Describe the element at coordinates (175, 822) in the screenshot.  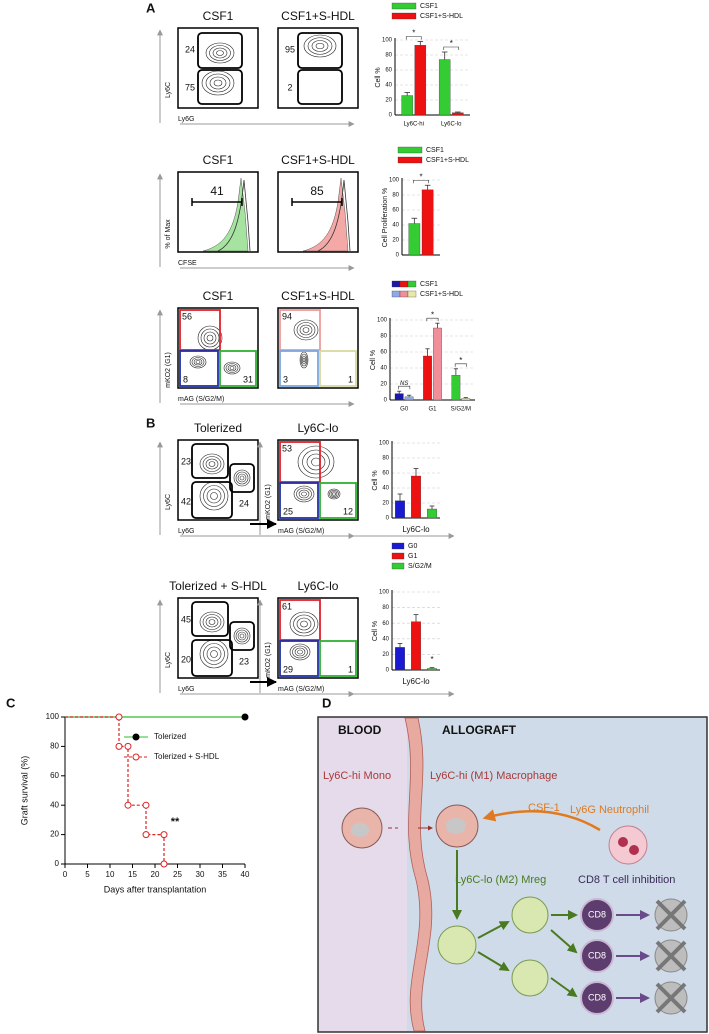
I see `annotation: **` at that location.